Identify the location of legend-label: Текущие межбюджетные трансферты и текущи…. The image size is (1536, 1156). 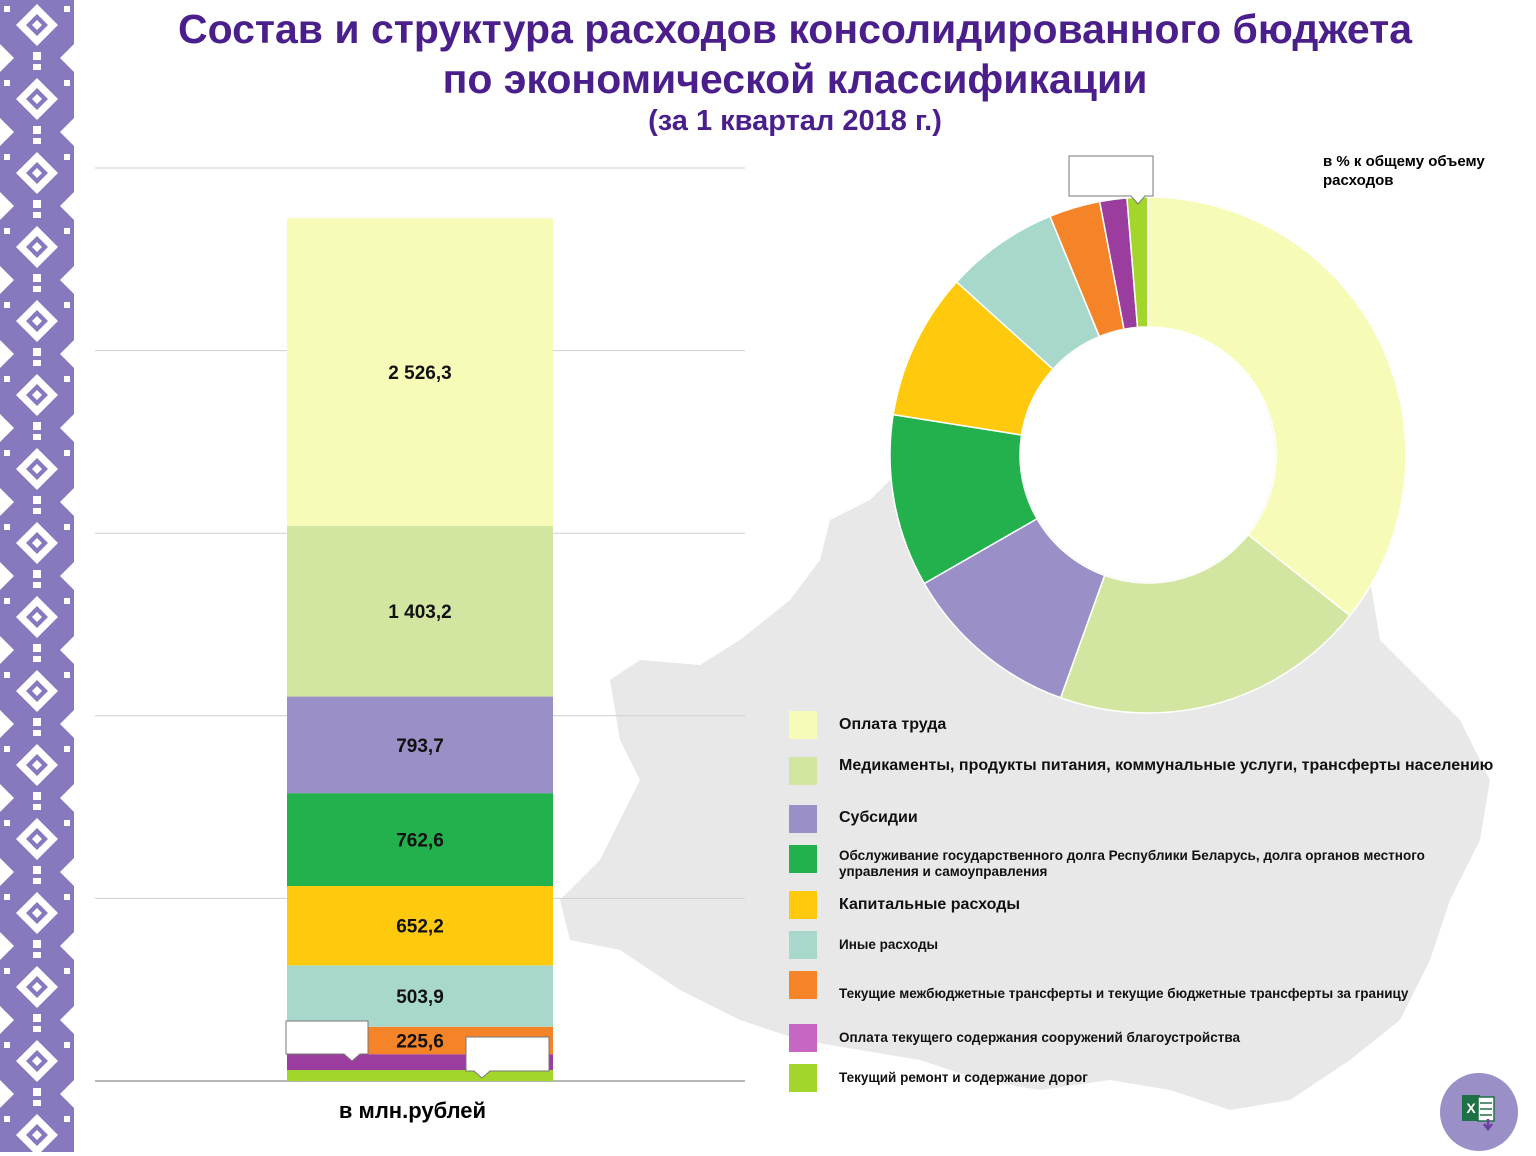
(1124, 993).